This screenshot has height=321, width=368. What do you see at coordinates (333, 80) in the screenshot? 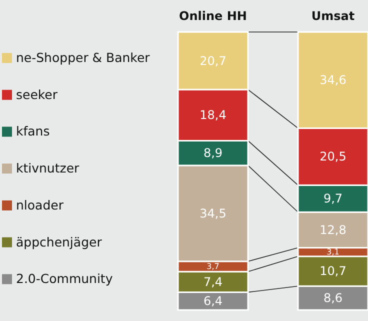
I see `data-label: 34,6` at bounding box center [333, 80].